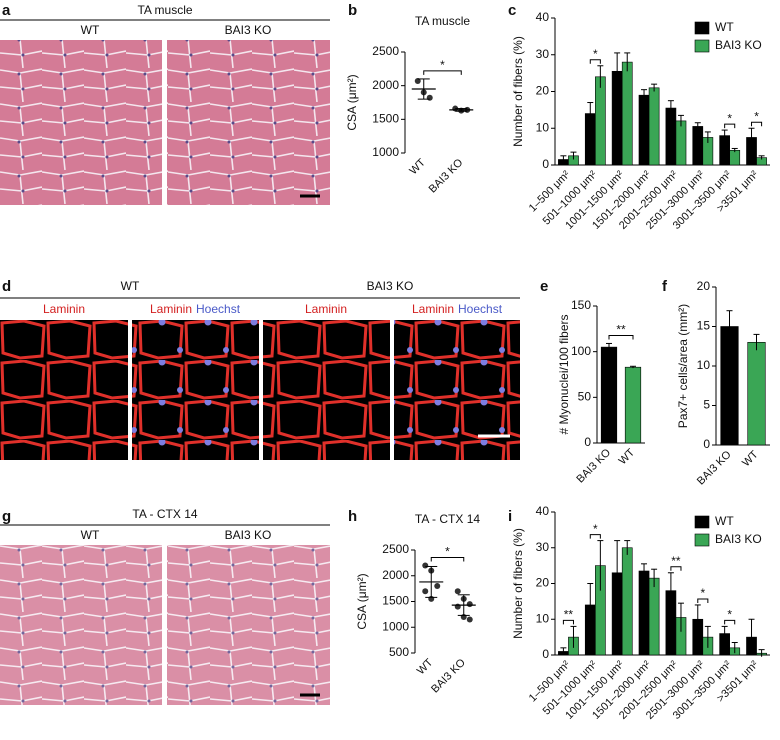  What do you see at coordinates (352, 102) in the screenshot?
I see `y-axis-label: CSA (μm²)` at bounding box center [352, 102].